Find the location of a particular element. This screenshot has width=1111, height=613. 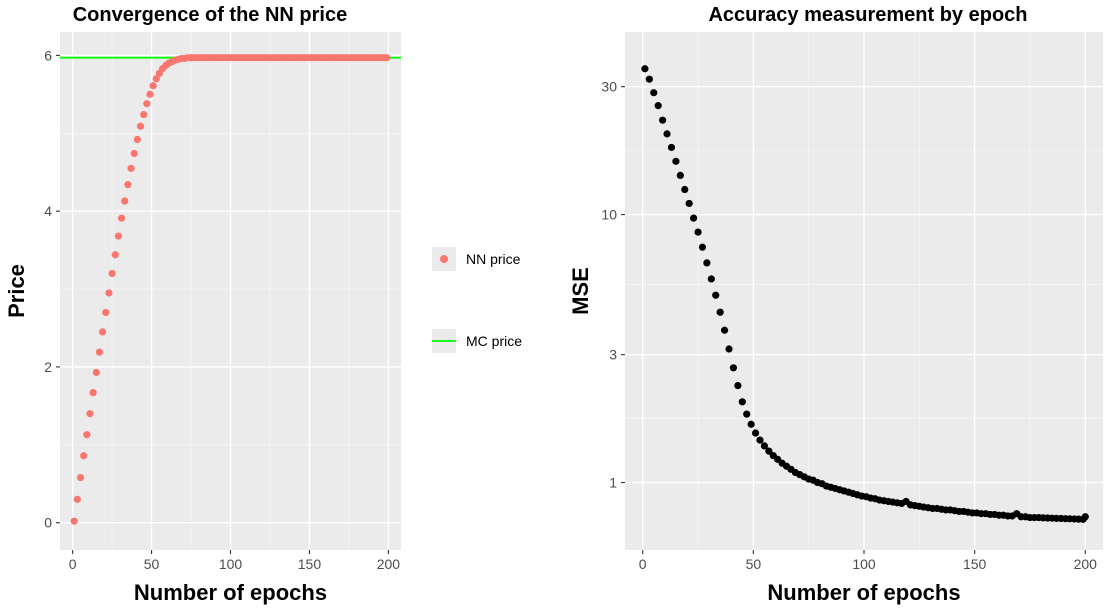

chart-title: Accuracy measurement by epoch is located at coordinates (867, 15).